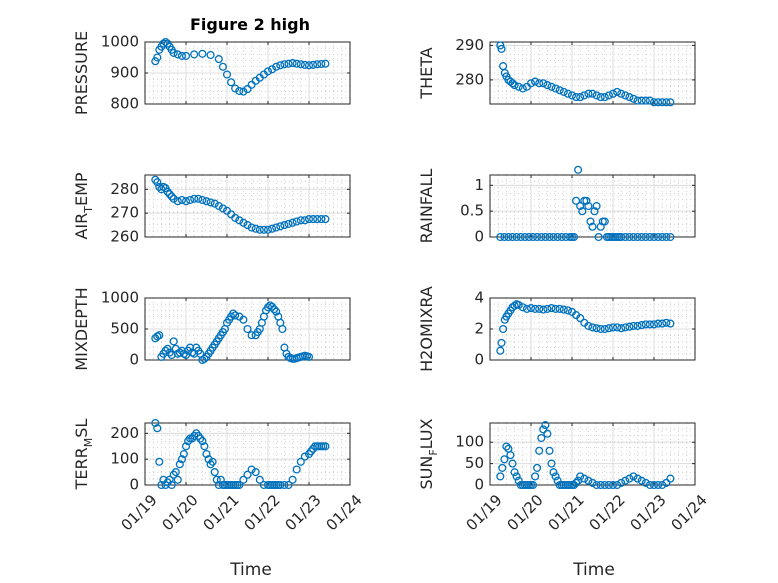 This screenshot has width=778, height=583. What do you see at coordinates (81, 189) in the screenshot?
I see `y-axis-label-rest: EMP` at bounding box center [81, 189].